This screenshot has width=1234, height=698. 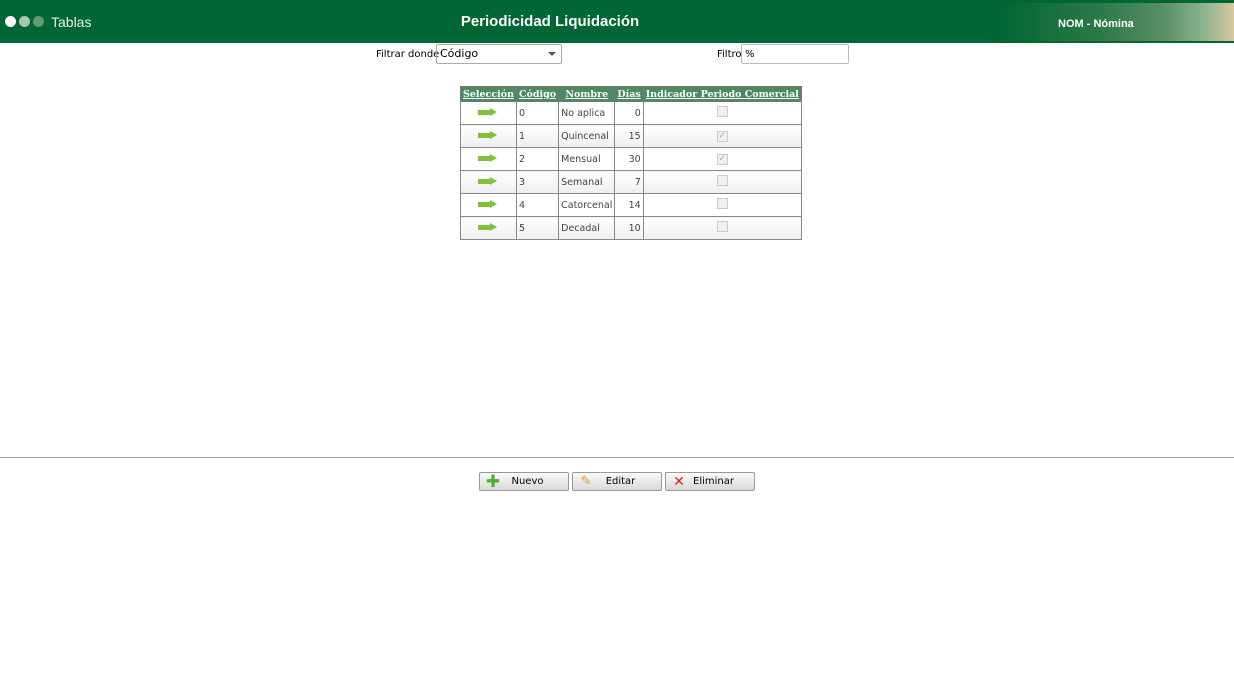 What do you see at coordinates (679, 481) in the screenshot?
I see `close-icon: ✕` at bounding box center [679, 481].